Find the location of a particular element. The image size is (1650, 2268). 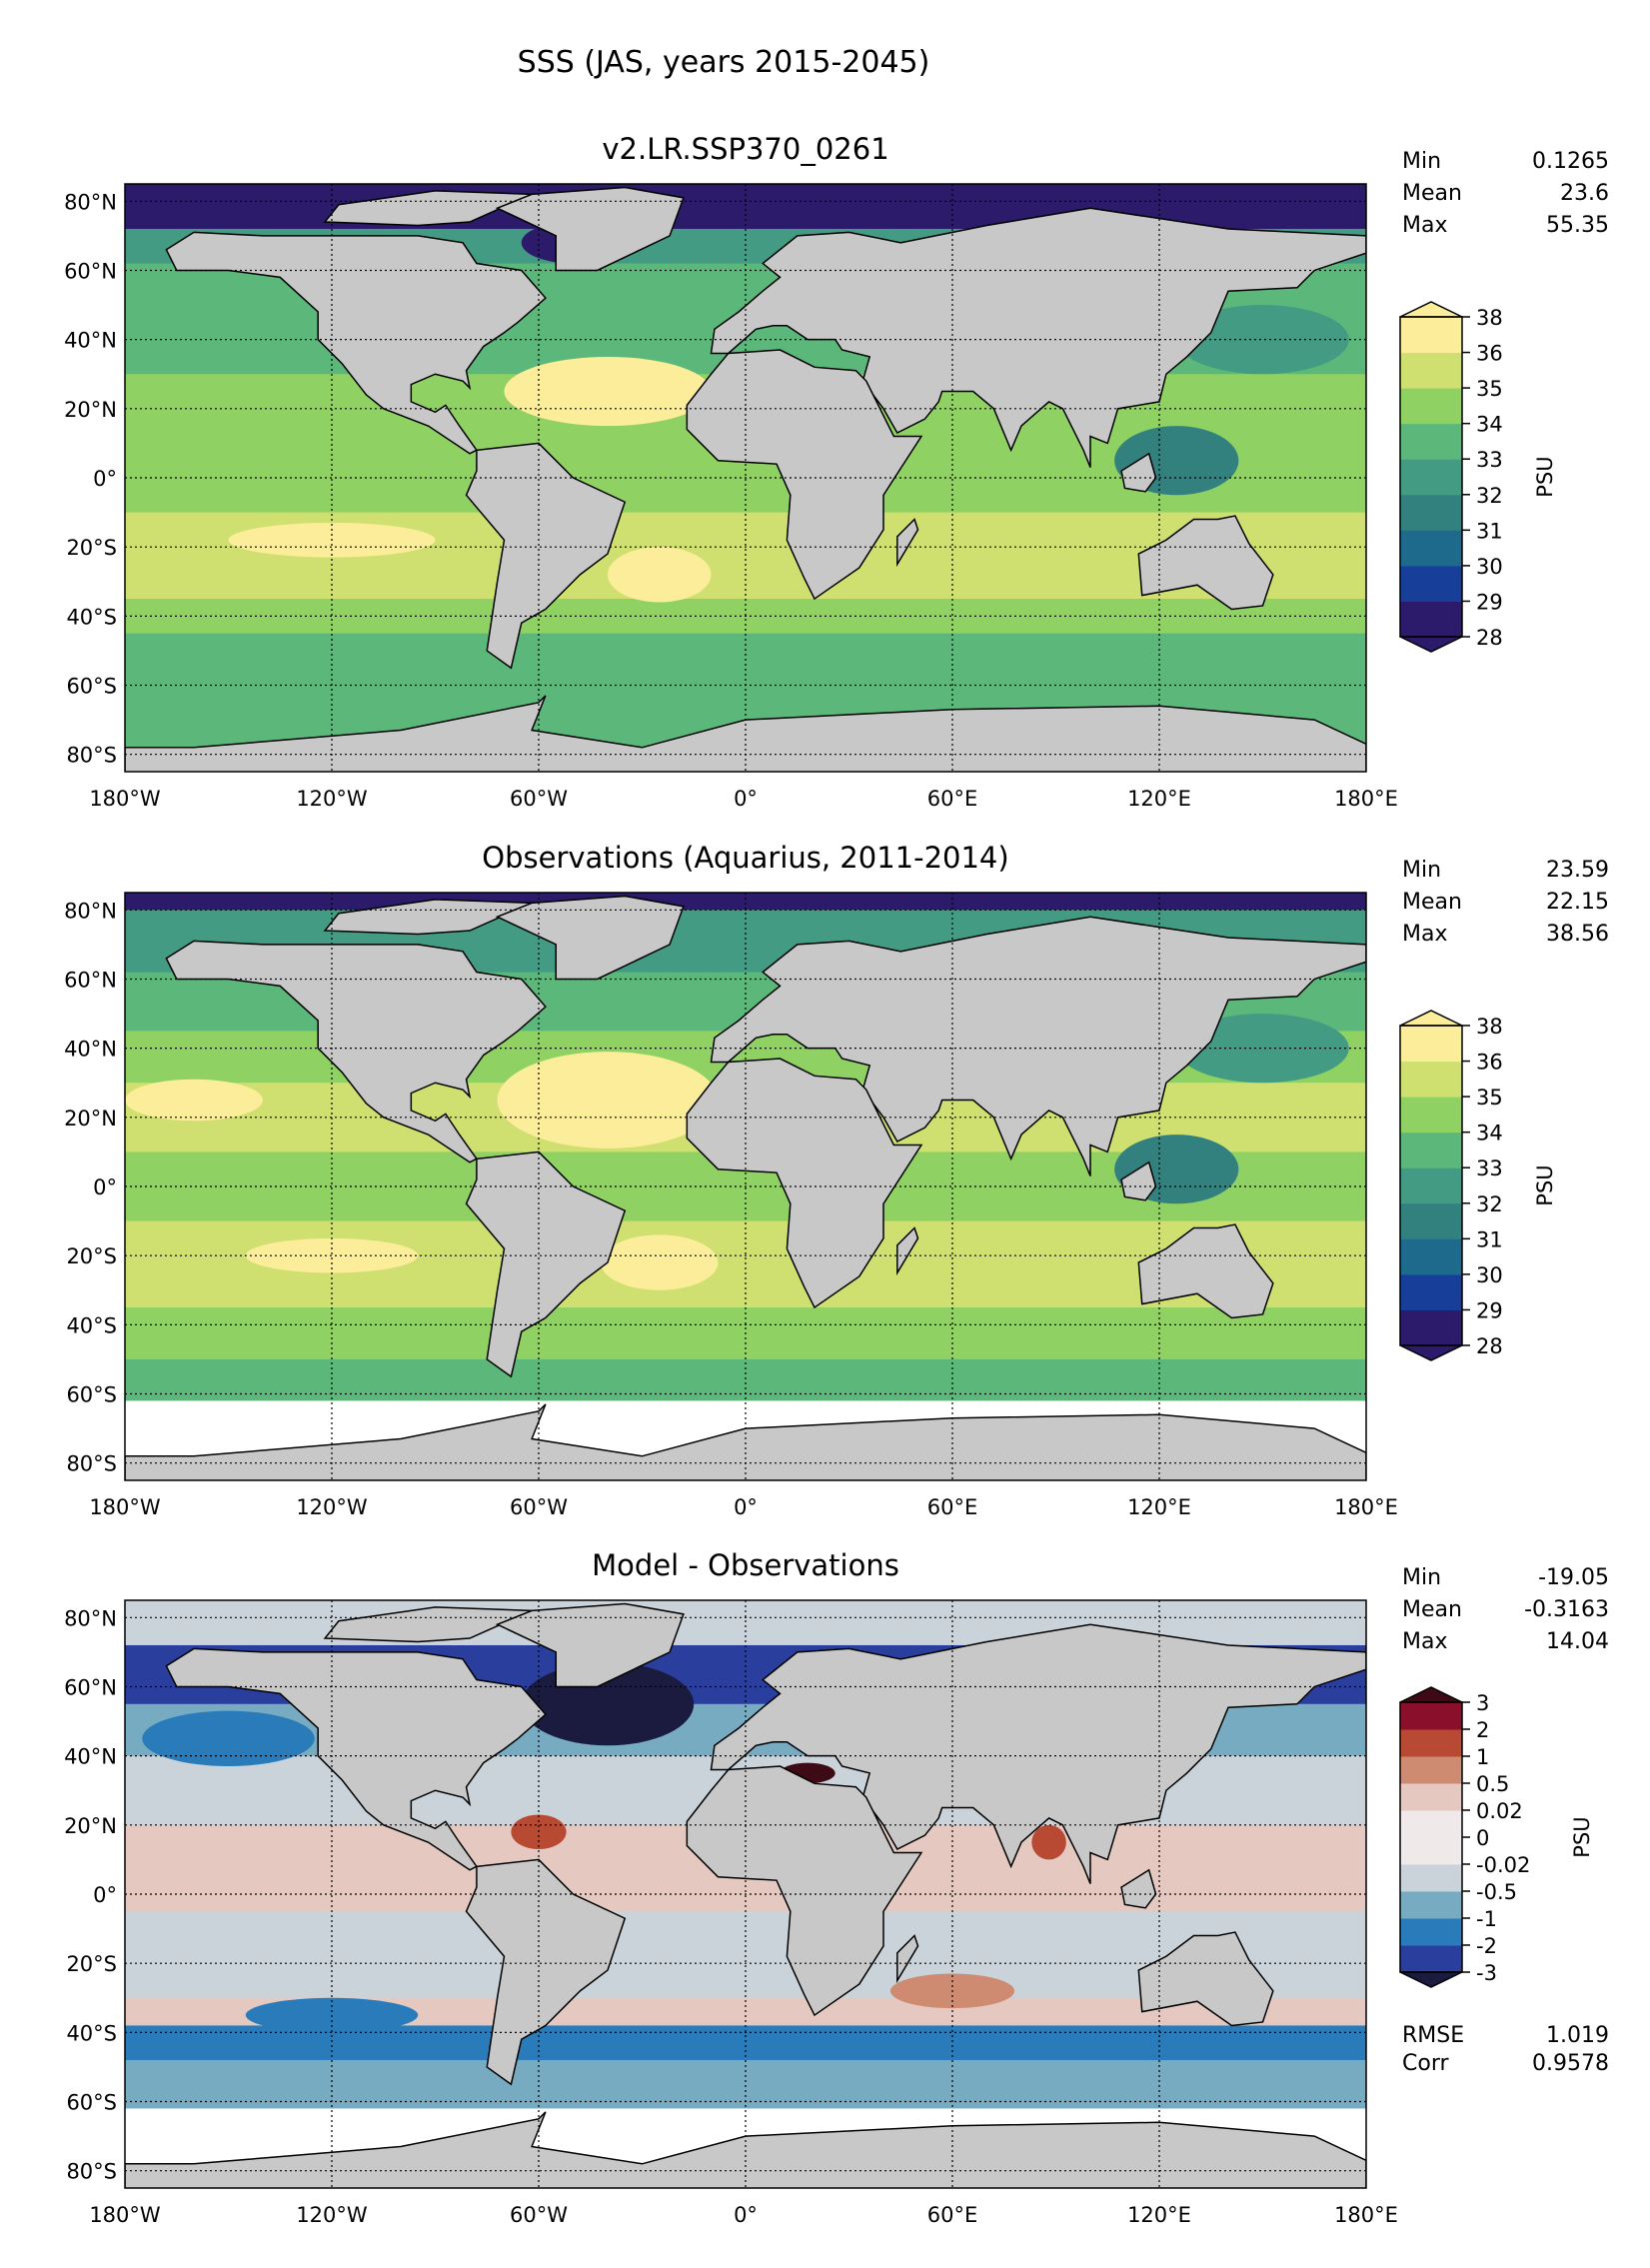

x-tick-label: 60°E is located at coordinates (952, 799).